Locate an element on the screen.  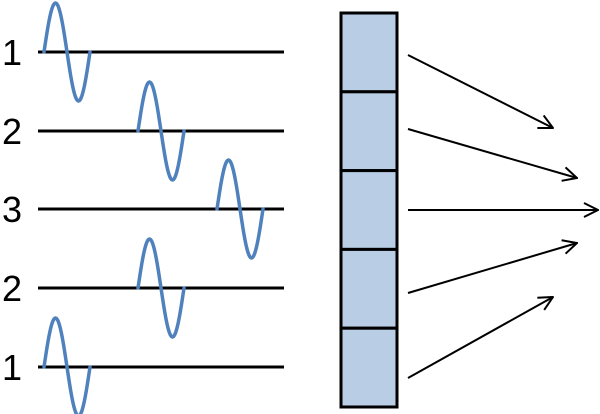
line-label-2: 2 is located at coordinates (12, 131).